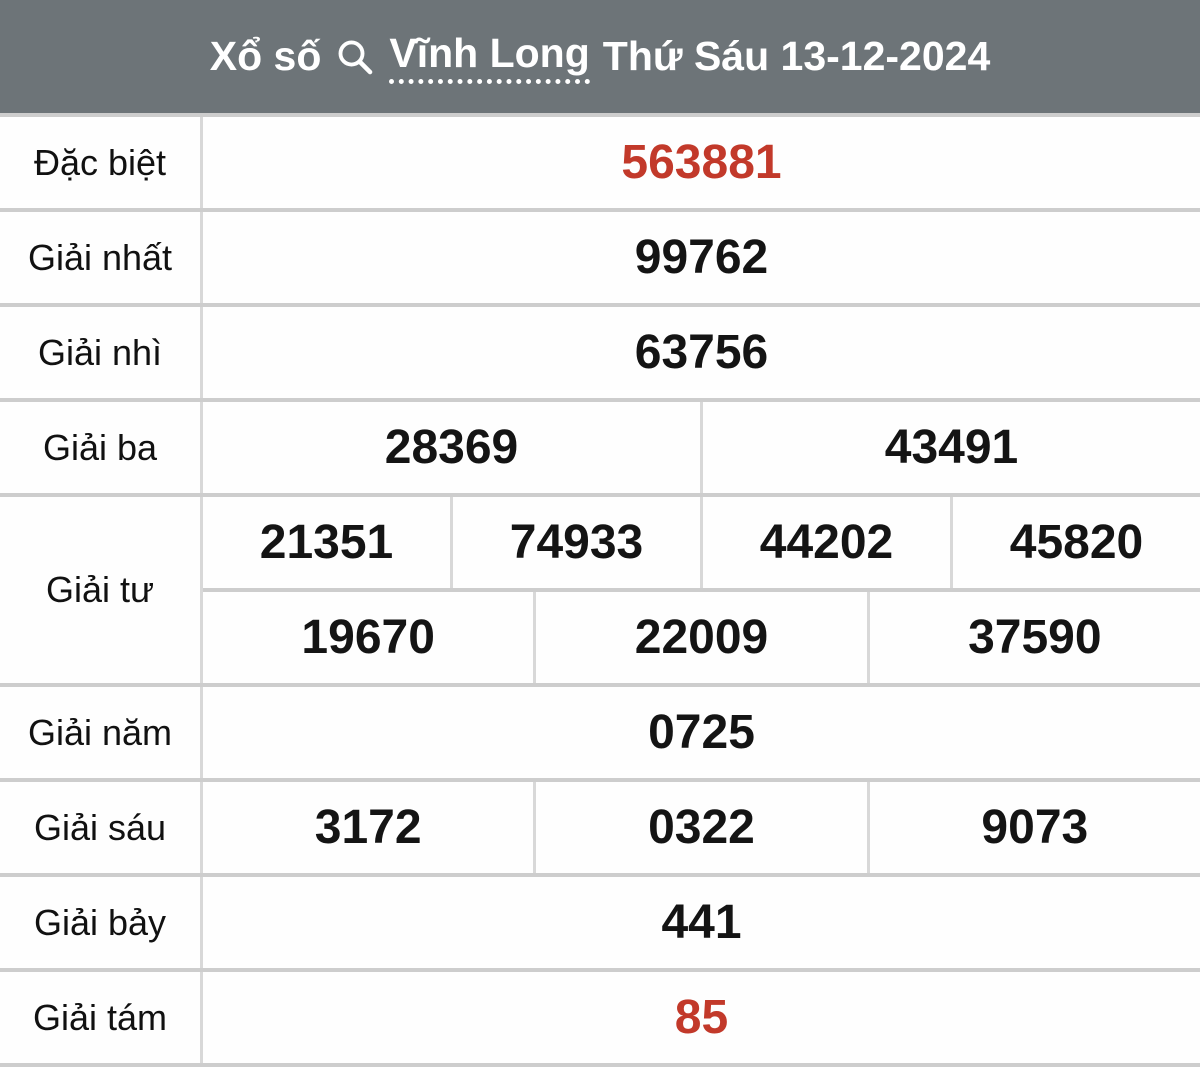  What do you see at coordinates (451, 447) in the screenshot?
I see `prize-number: 28369` at bounding box center [451, 447].